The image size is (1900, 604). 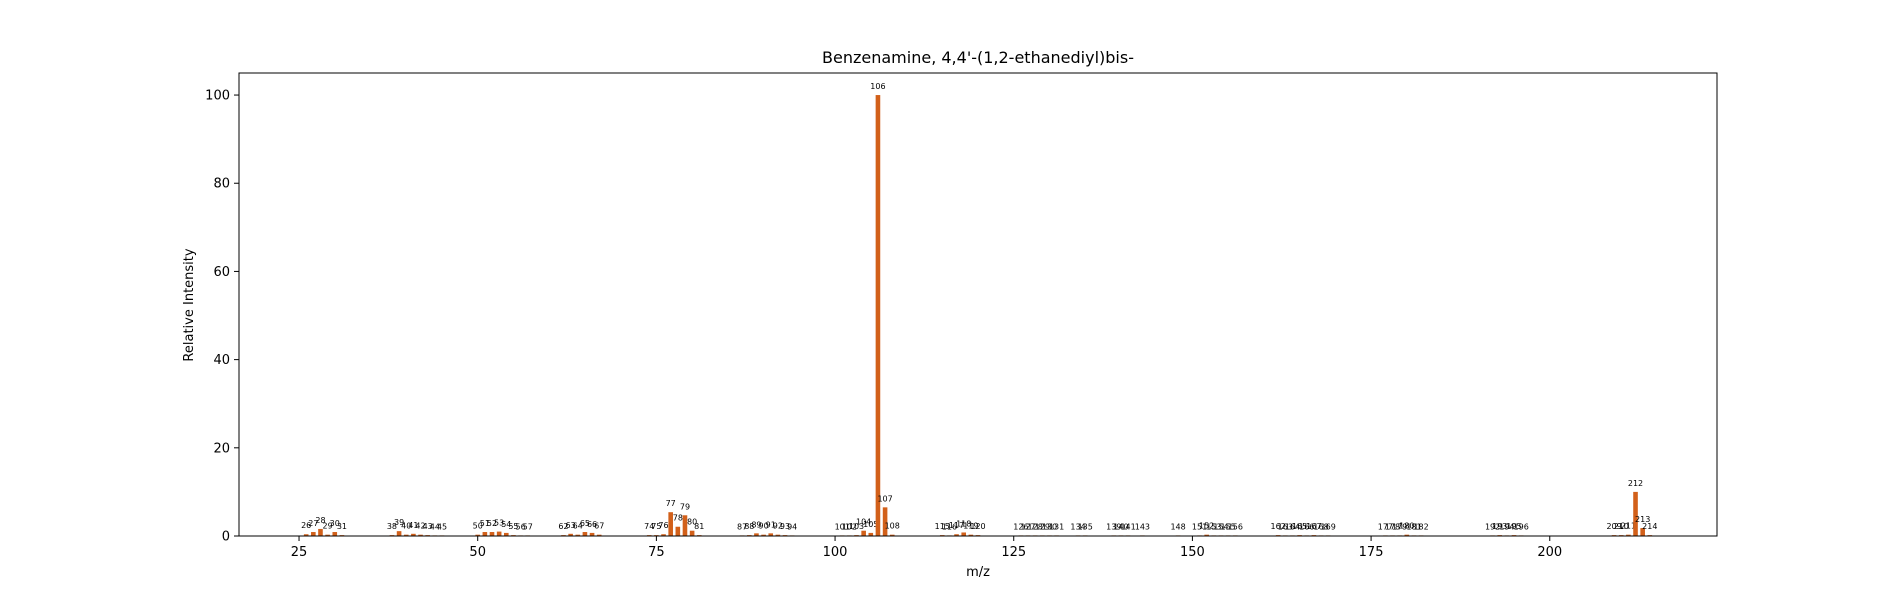 What do you see at coordinates (1085, 526) in the screenshot?
I see `peak-label: 135` at bounding box center [1085, 526].